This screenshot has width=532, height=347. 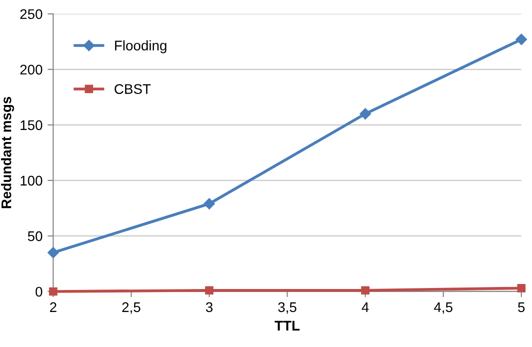 I want to click on legend-label: CBST, so click(x=132, y=89).